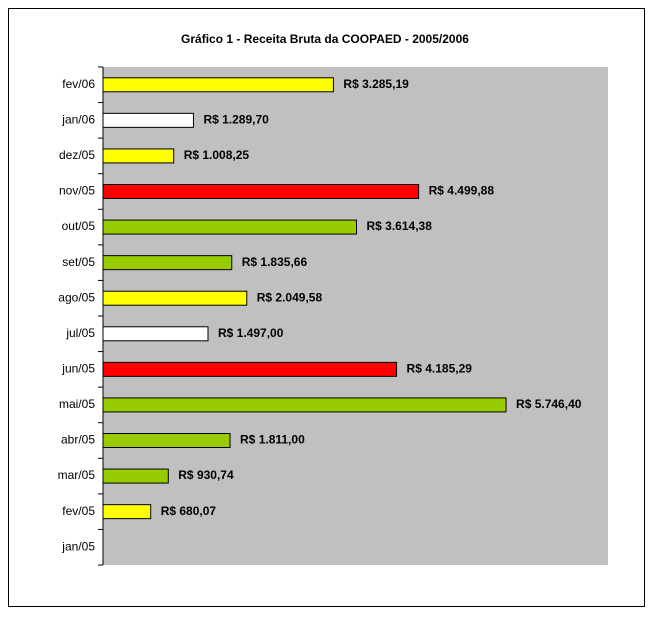  What do you see at coordinates (78, 84) in the screenshot?
I see `y-tick-label: fev/06` at bounding box center [78, 84].